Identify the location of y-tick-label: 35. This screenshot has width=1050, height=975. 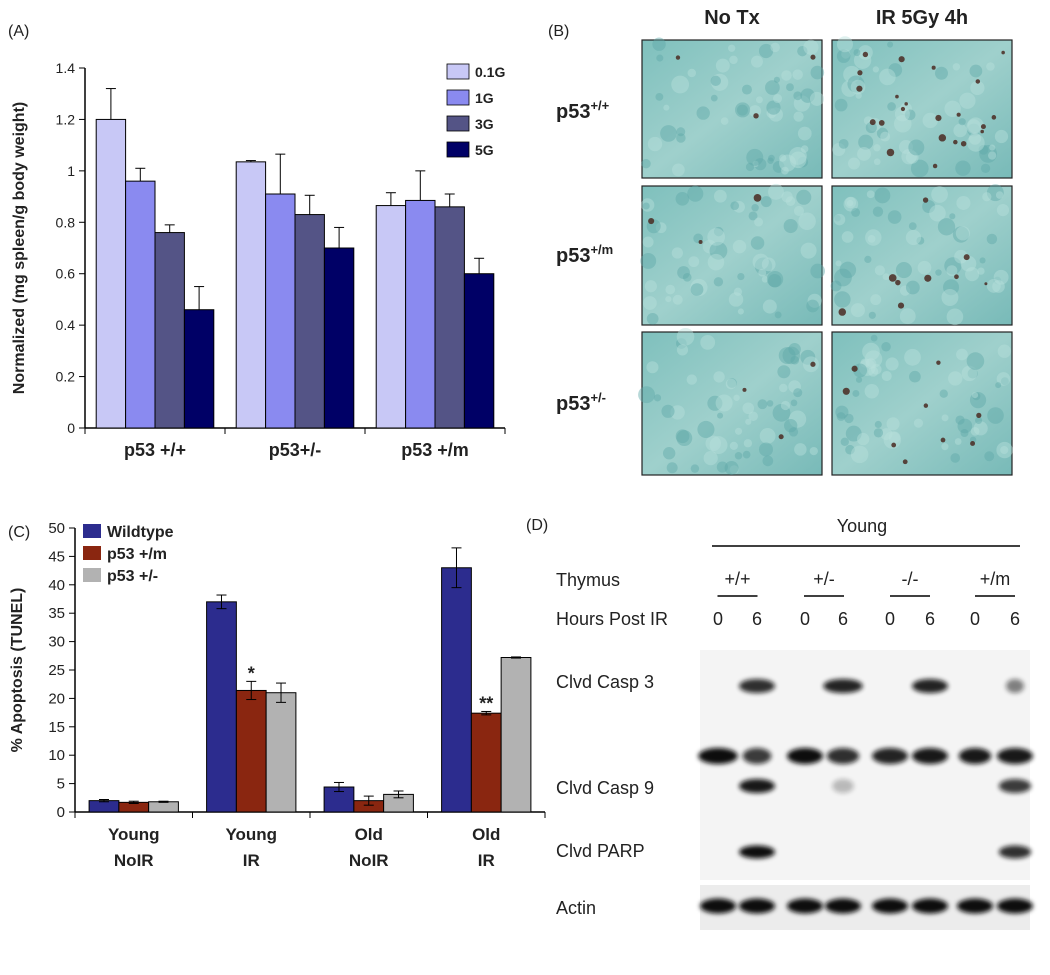
(56, 613).